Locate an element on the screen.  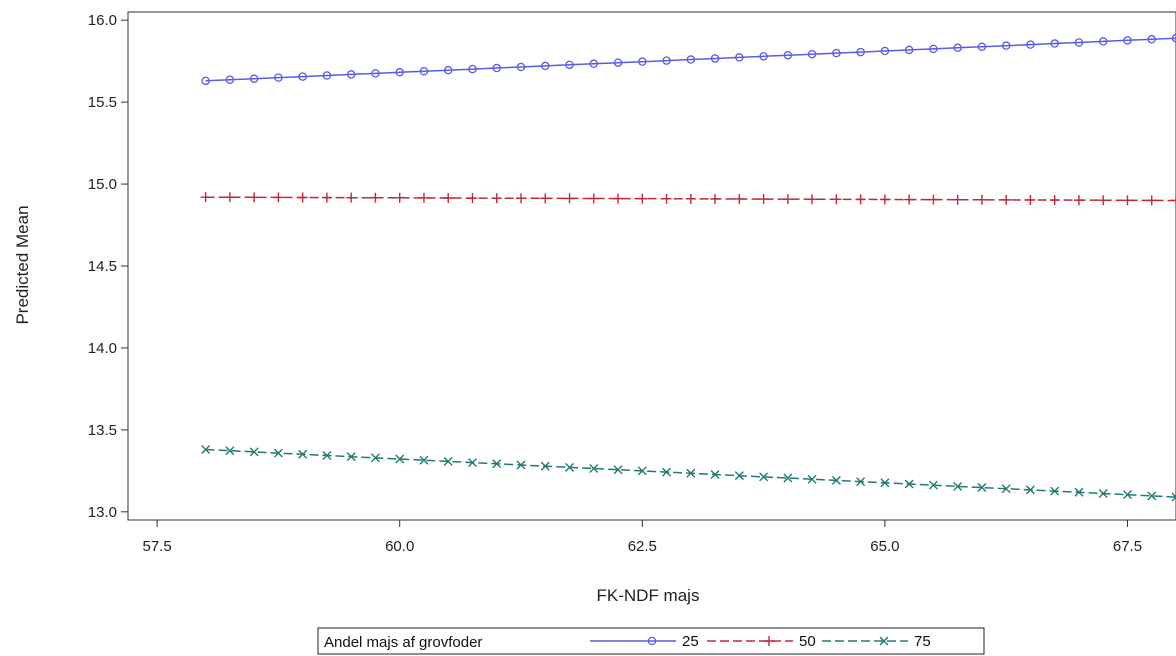
x-tick-label: 57.5 is located at coordinates (157, 546).